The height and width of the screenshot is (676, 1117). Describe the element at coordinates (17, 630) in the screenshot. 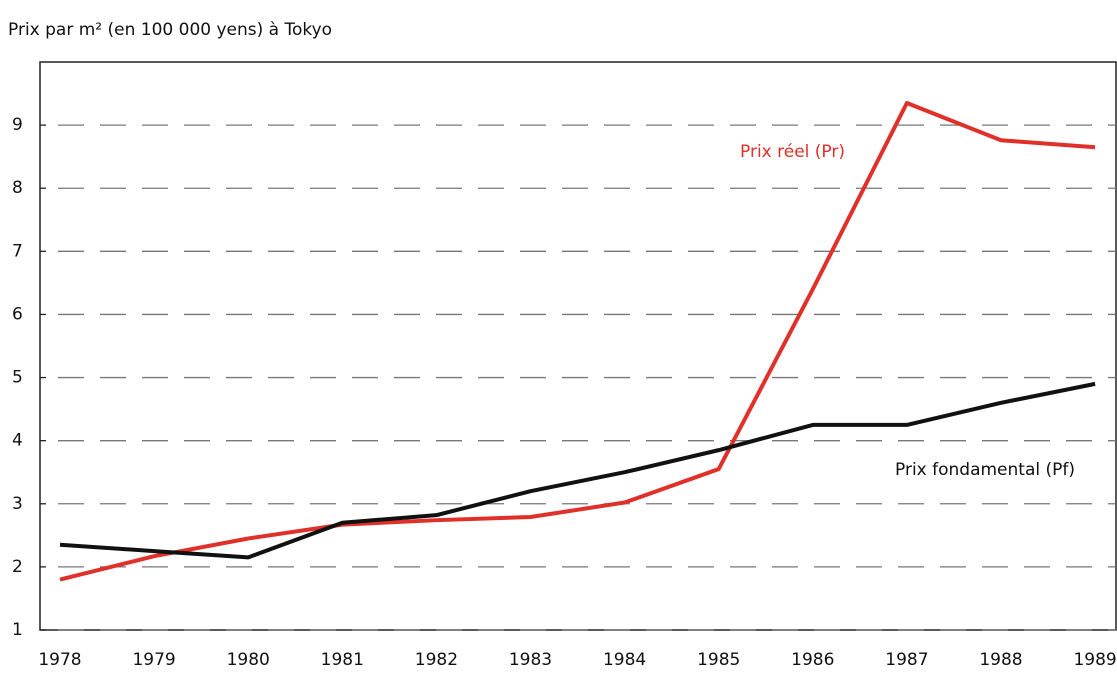

I see `y-tick-label: 1` at that location.